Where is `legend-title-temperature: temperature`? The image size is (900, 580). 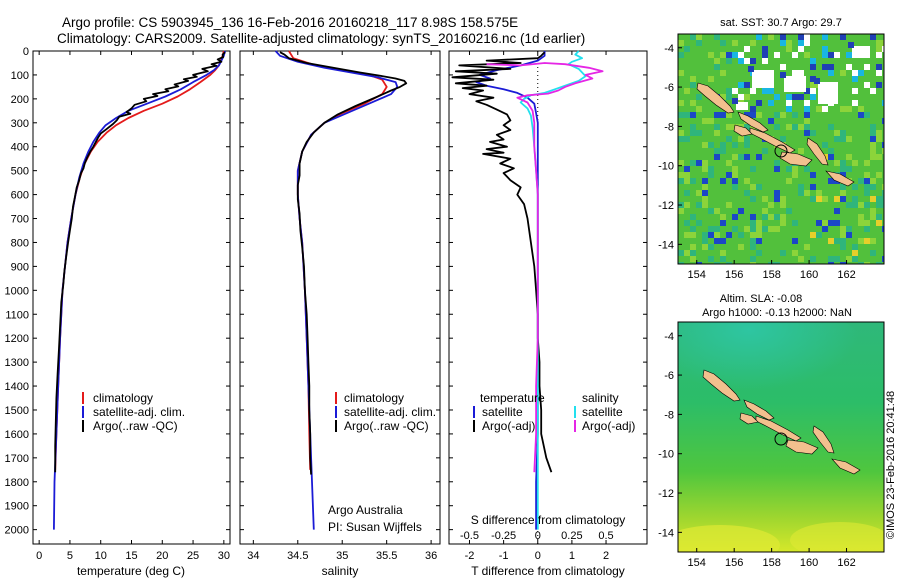
legend-title-temperature: temperature is located at coordinates (512, 398).